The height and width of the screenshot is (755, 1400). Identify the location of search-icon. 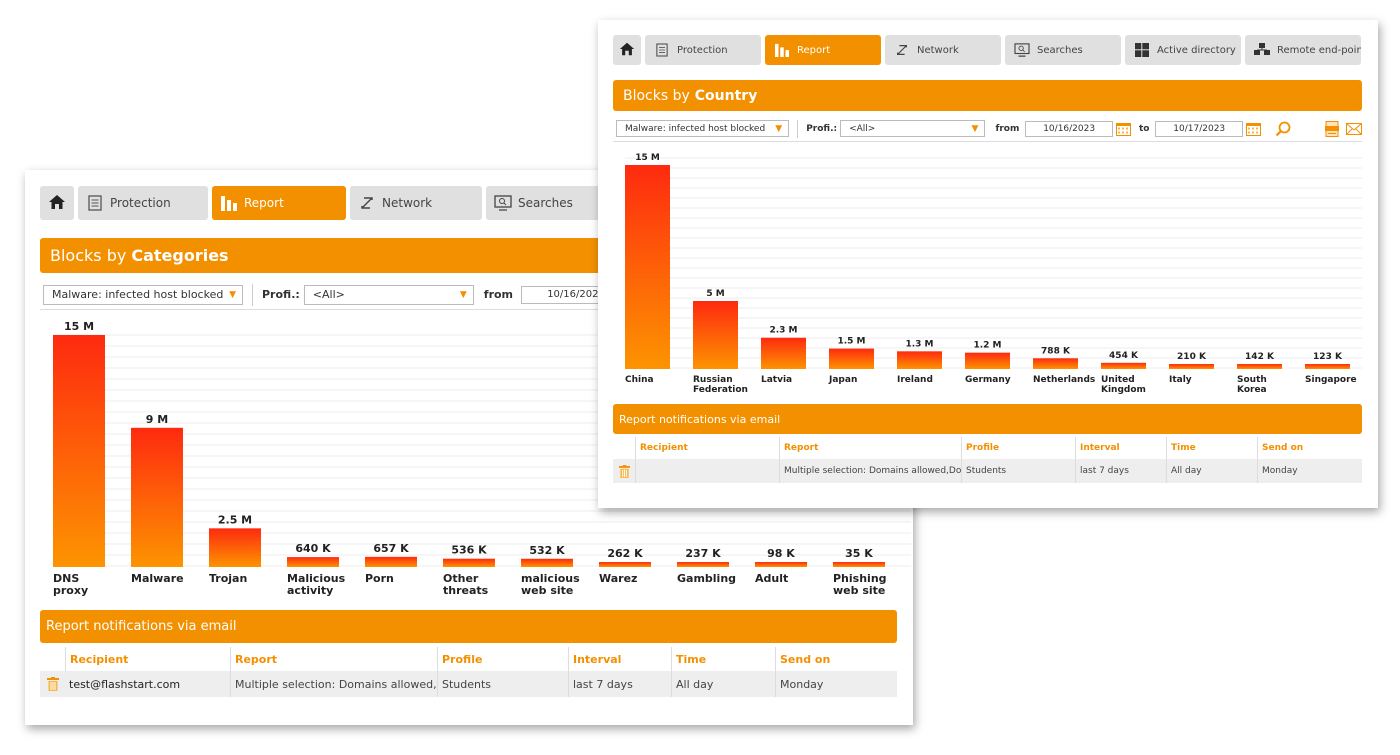
(1283, 129).